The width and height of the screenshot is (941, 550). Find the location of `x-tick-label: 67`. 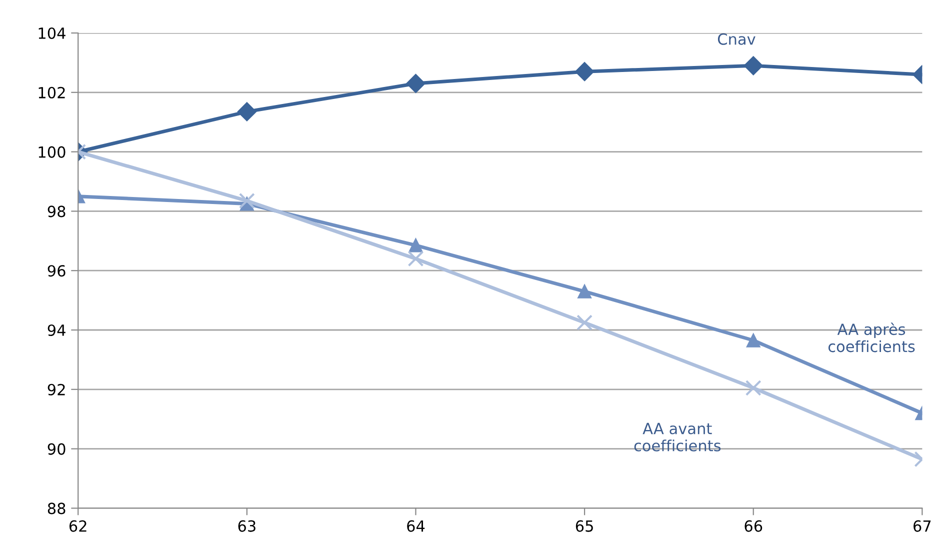

x-tick-label: 67 is located at coordinates (922, 526).